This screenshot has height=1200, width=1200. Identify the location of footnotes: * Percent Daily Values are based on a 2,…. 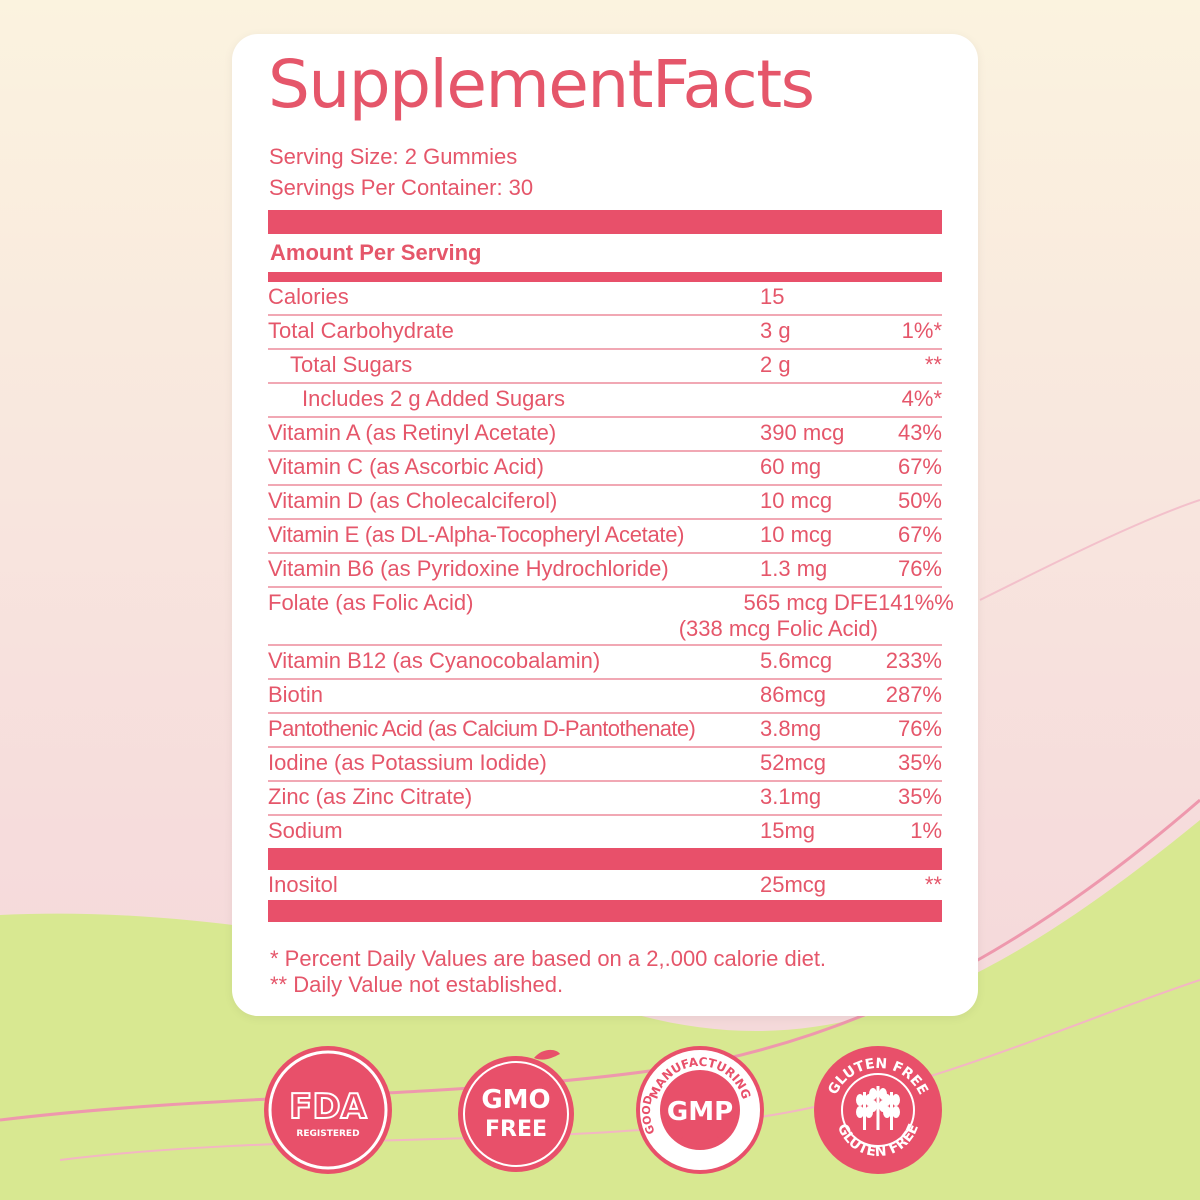
(548, 972).